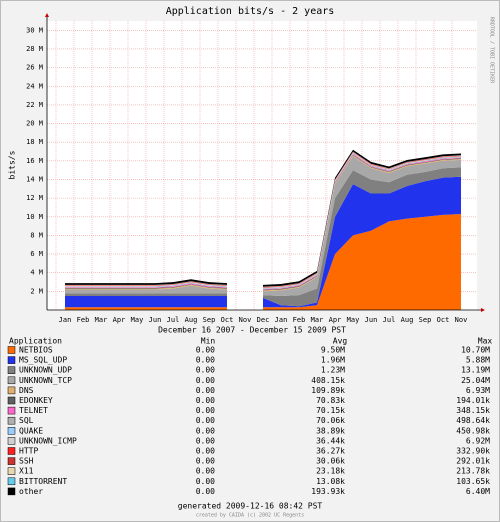 Image resolution: width=500 pixels, height=522 pixels. What do you see at coordinates (34, 198) in the screenshot?
I see `y-tick-label: 12 M` at bounding box center [34, 198].